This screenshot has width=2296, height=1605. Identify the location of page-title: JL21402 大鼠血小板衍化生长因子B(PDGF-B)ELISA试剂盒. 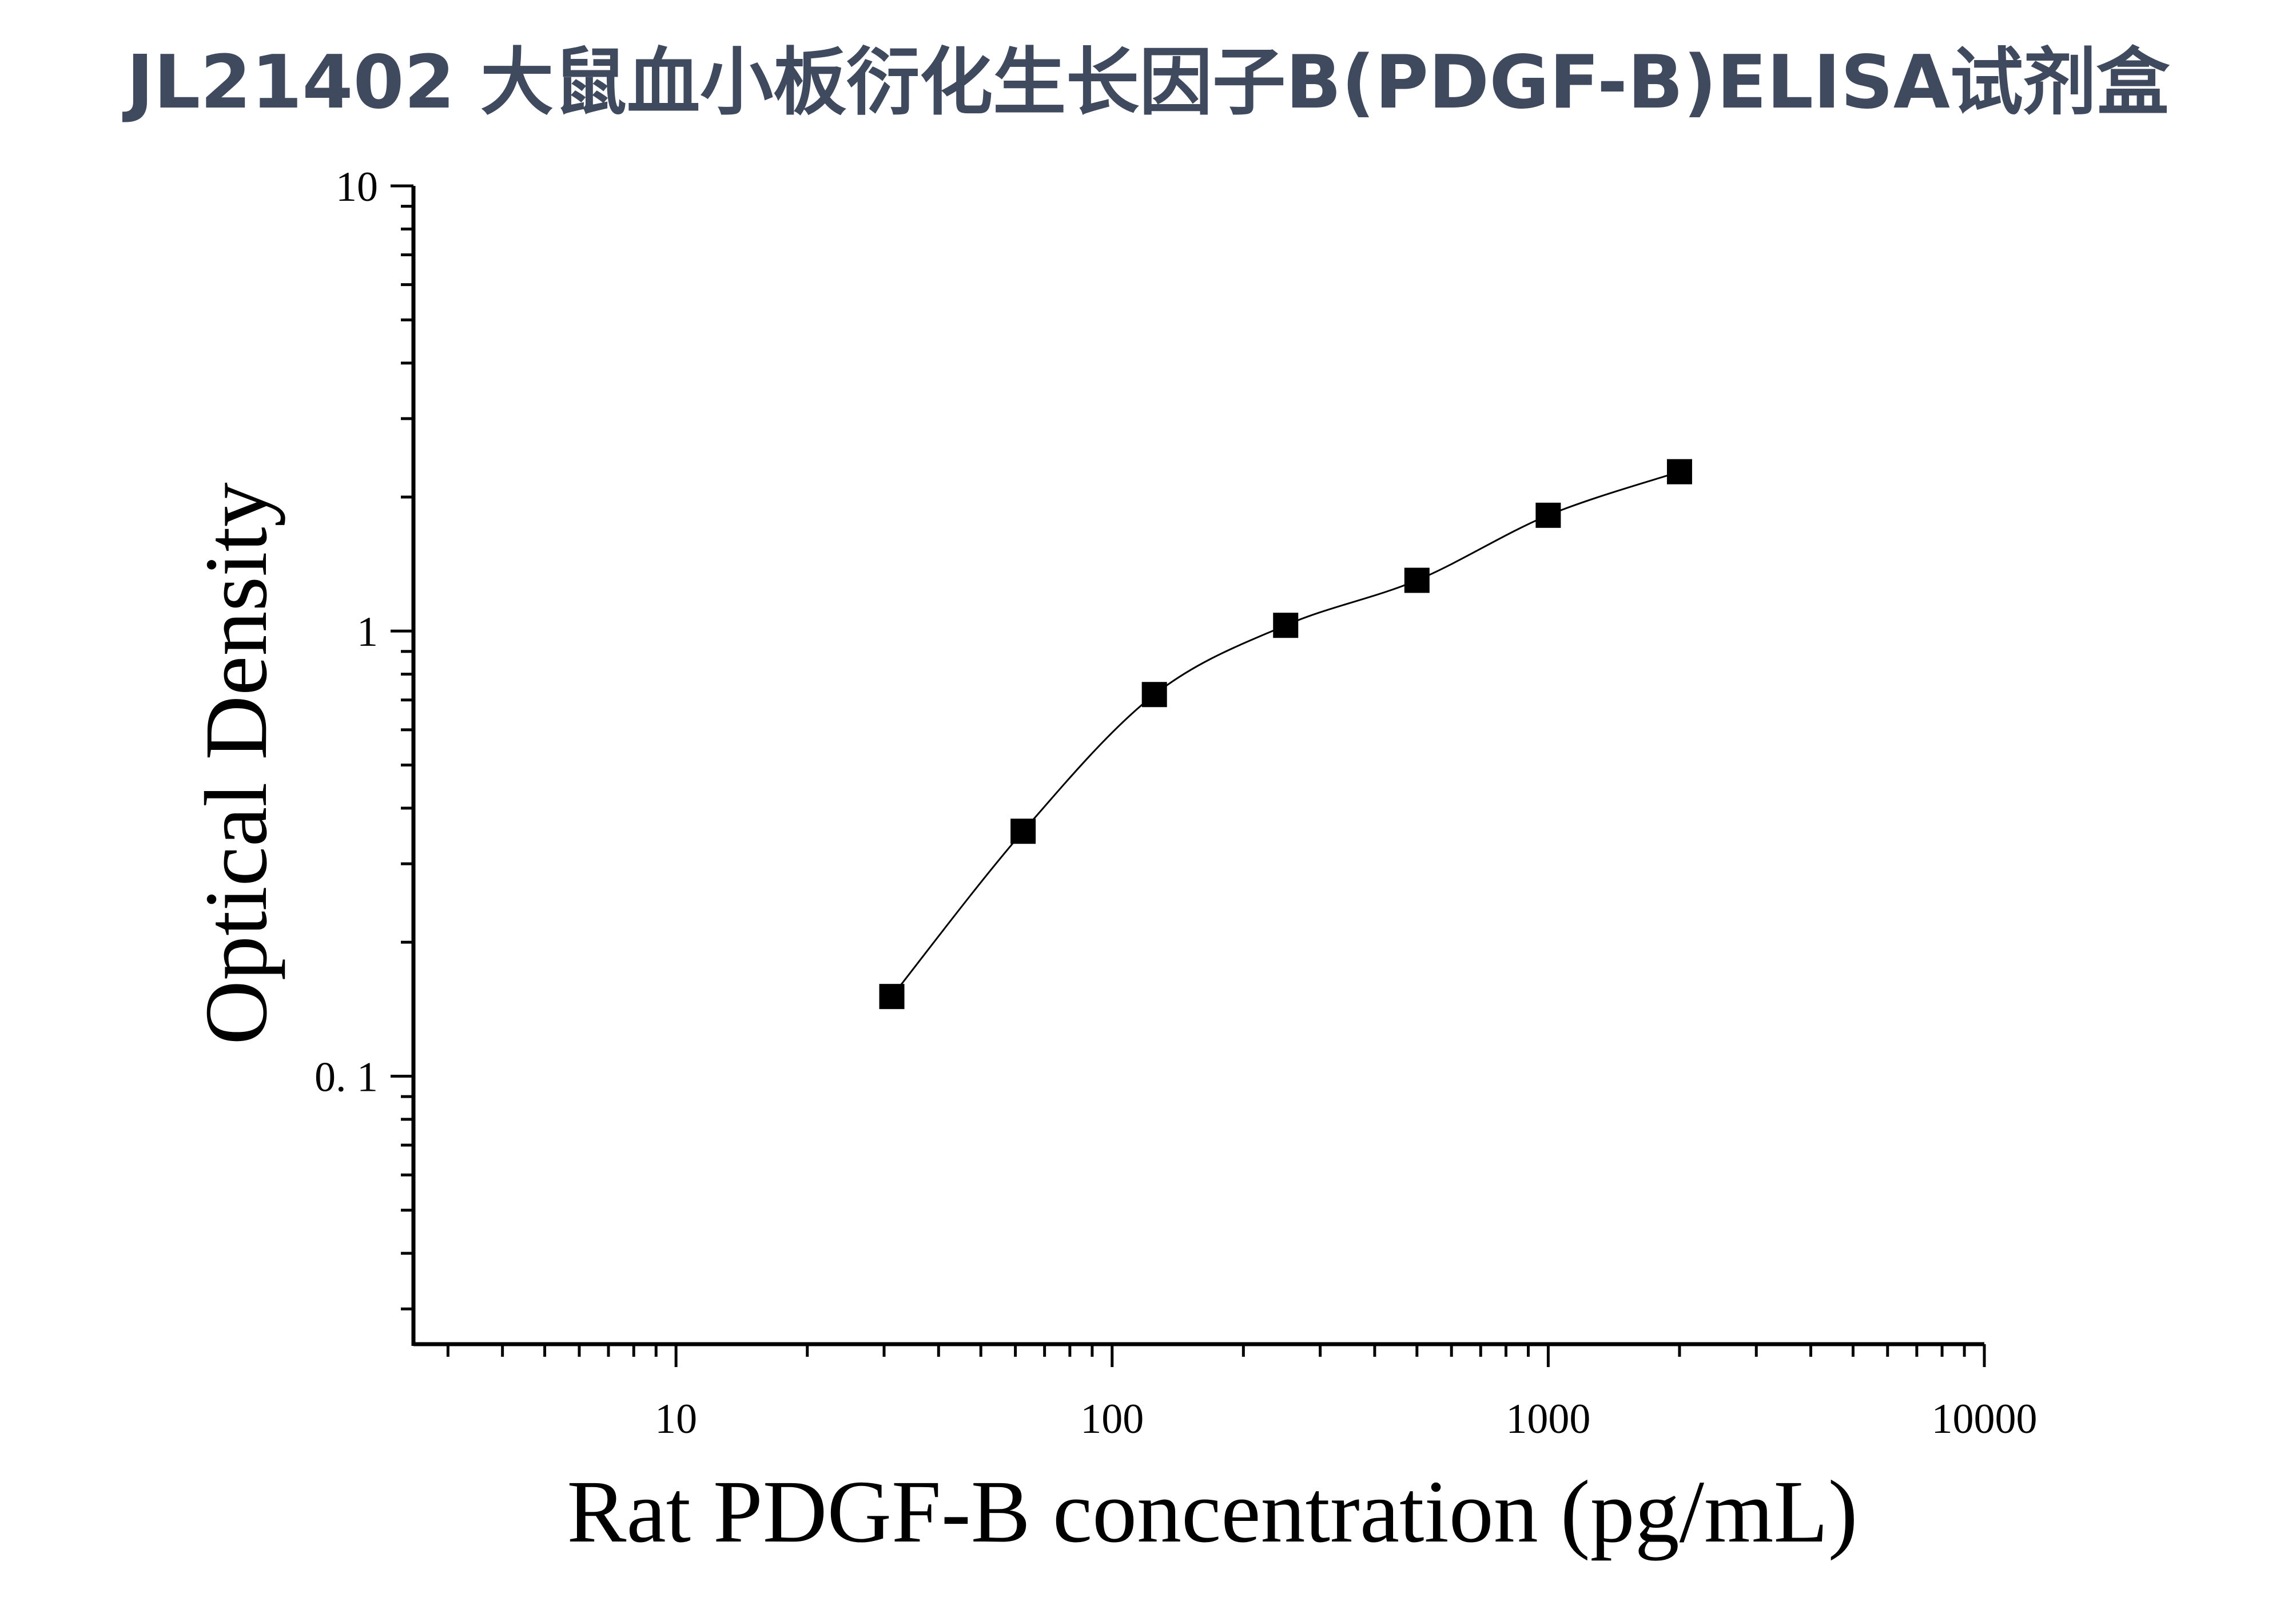
(1148, 82).